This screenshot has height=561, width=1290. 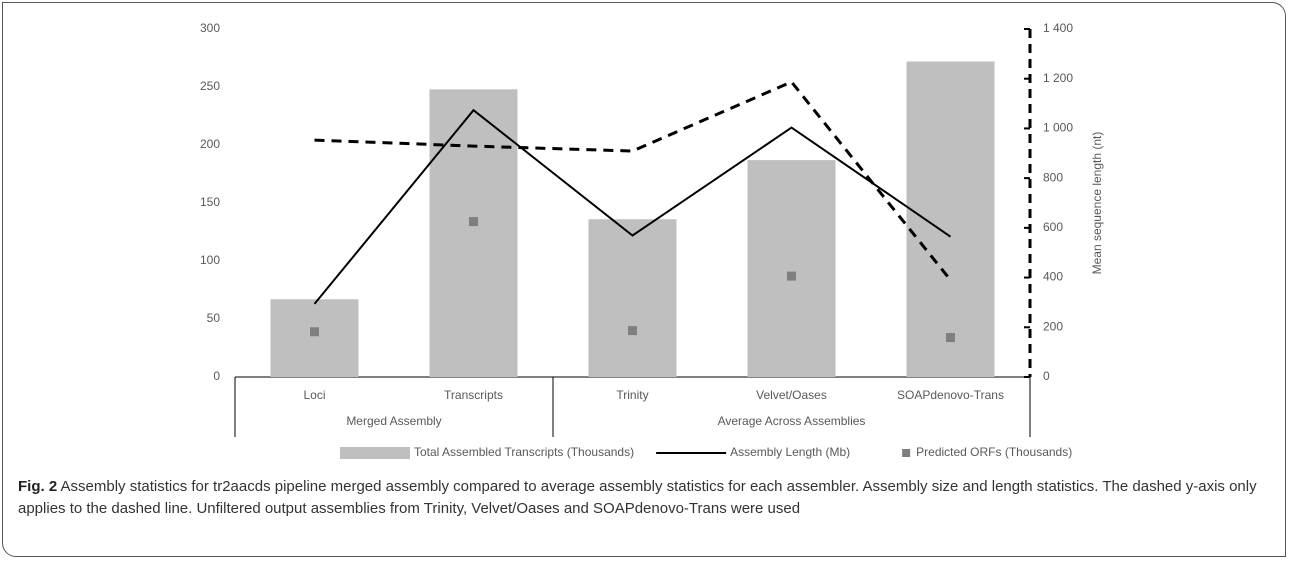 I want to click on x-tick-label: Trinity, so click(x=632, y=395).